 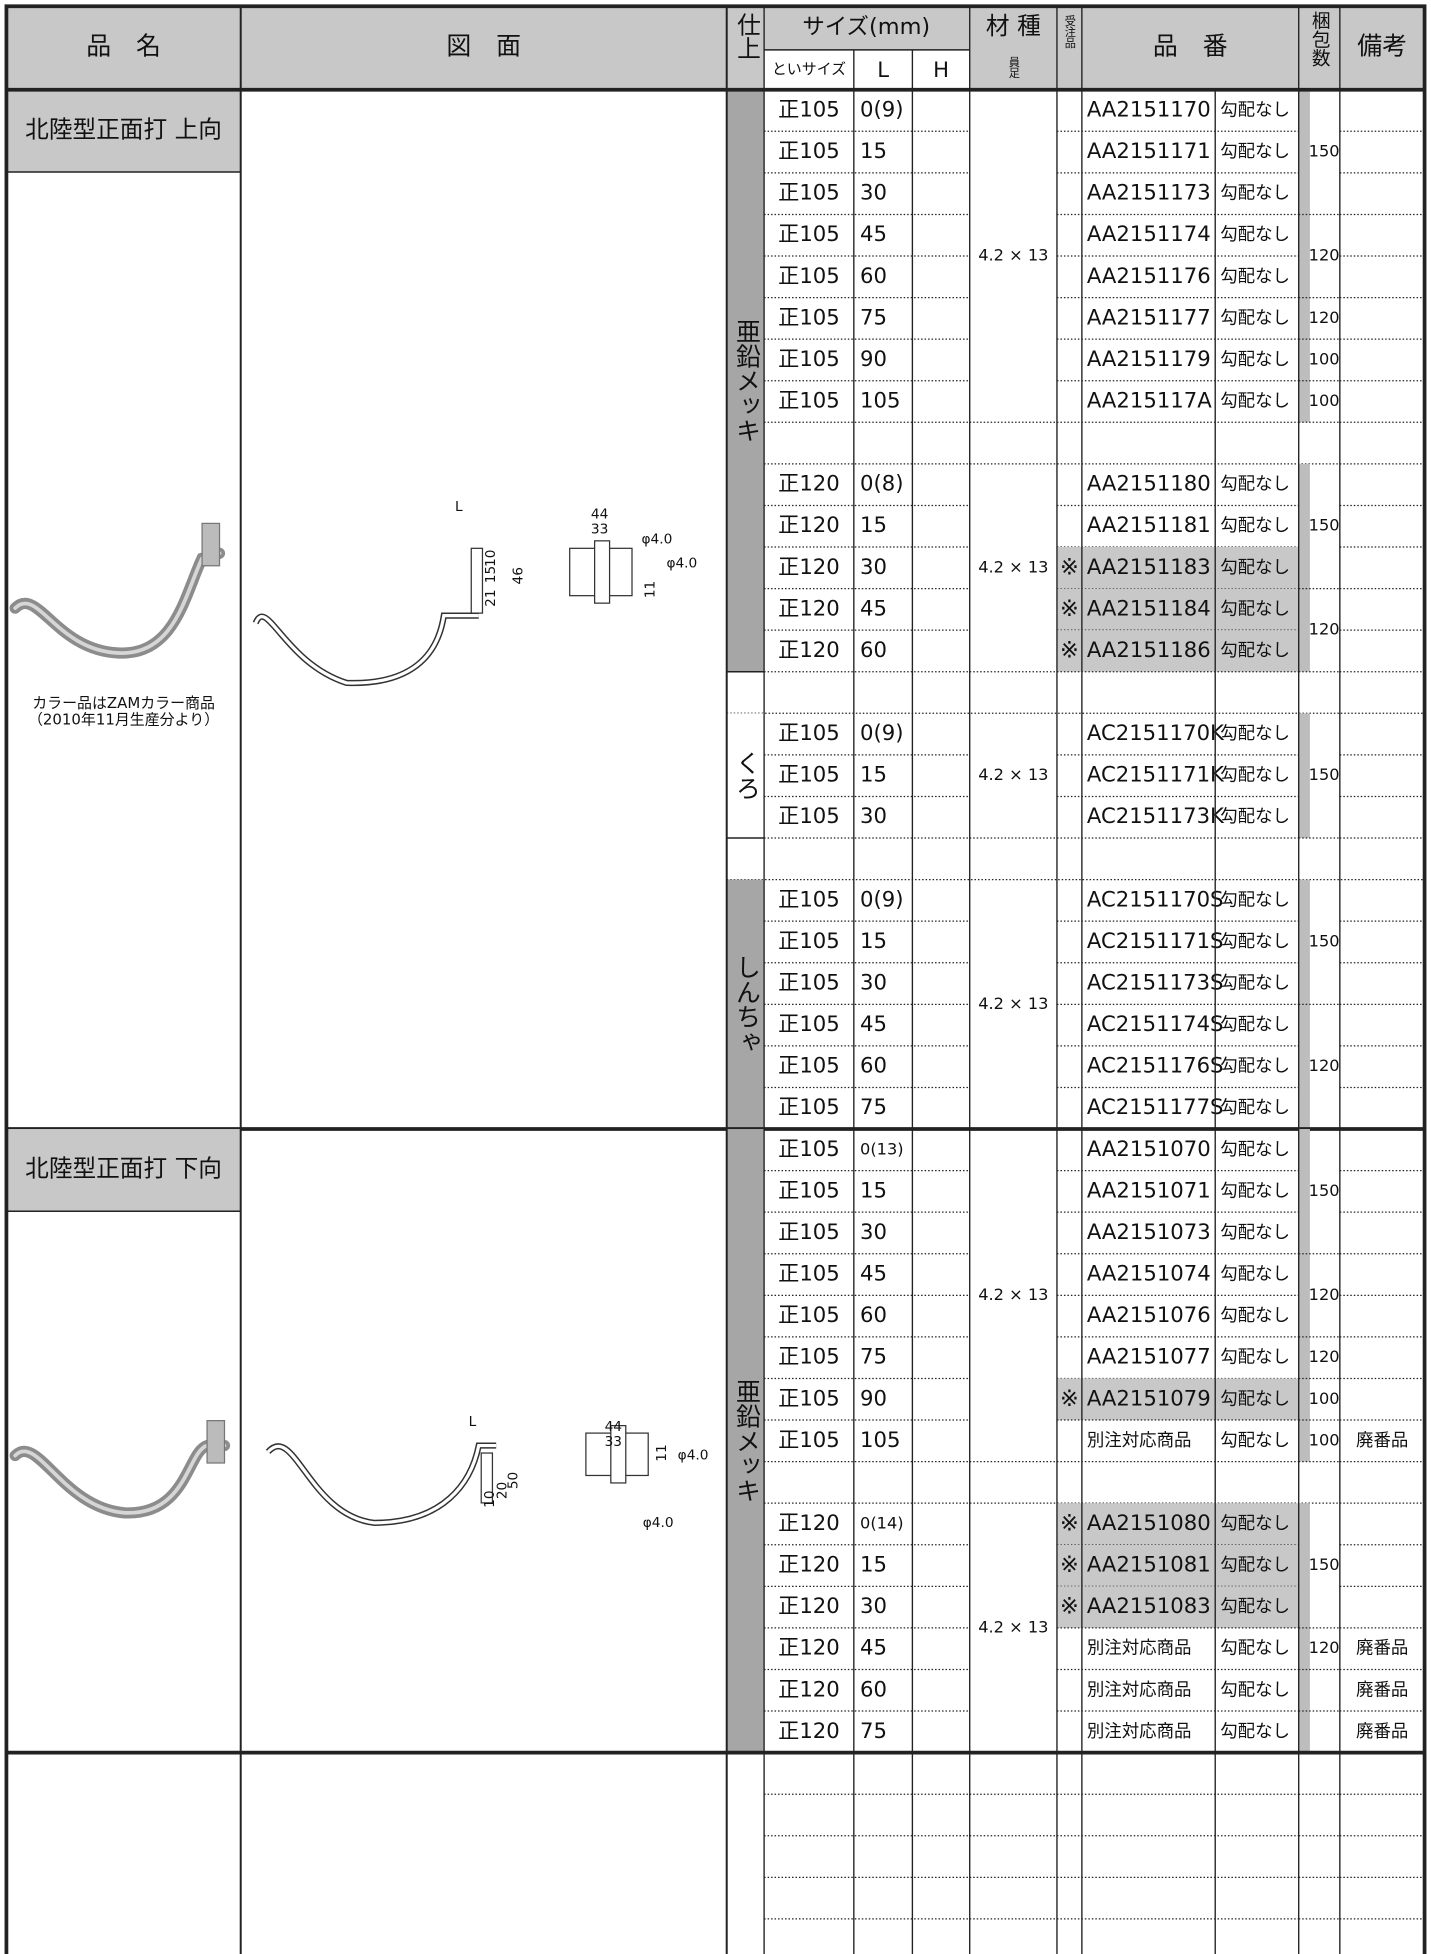 I want to click on product-code: AA2151081, so click(x=1149, y=1564).